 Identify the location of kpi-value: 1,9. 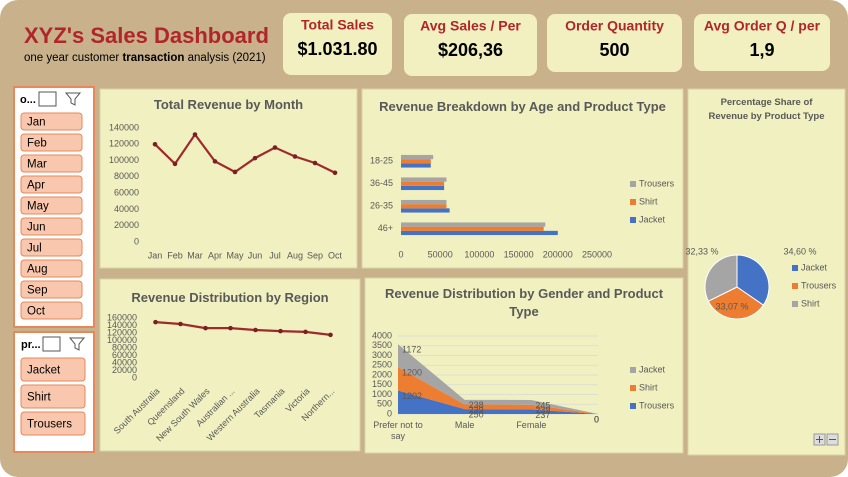
(761, 50).